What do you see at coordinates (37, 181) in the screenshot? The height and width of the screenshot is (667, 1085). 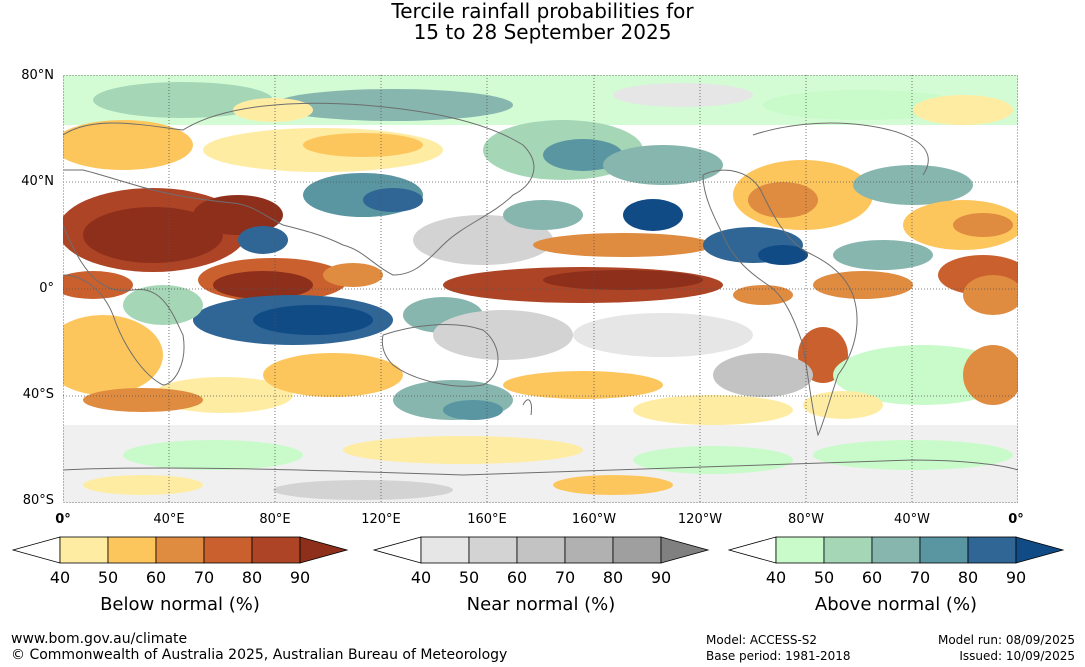 I see `lat-label-40n: 40°N` at bounding box center [37, 181].